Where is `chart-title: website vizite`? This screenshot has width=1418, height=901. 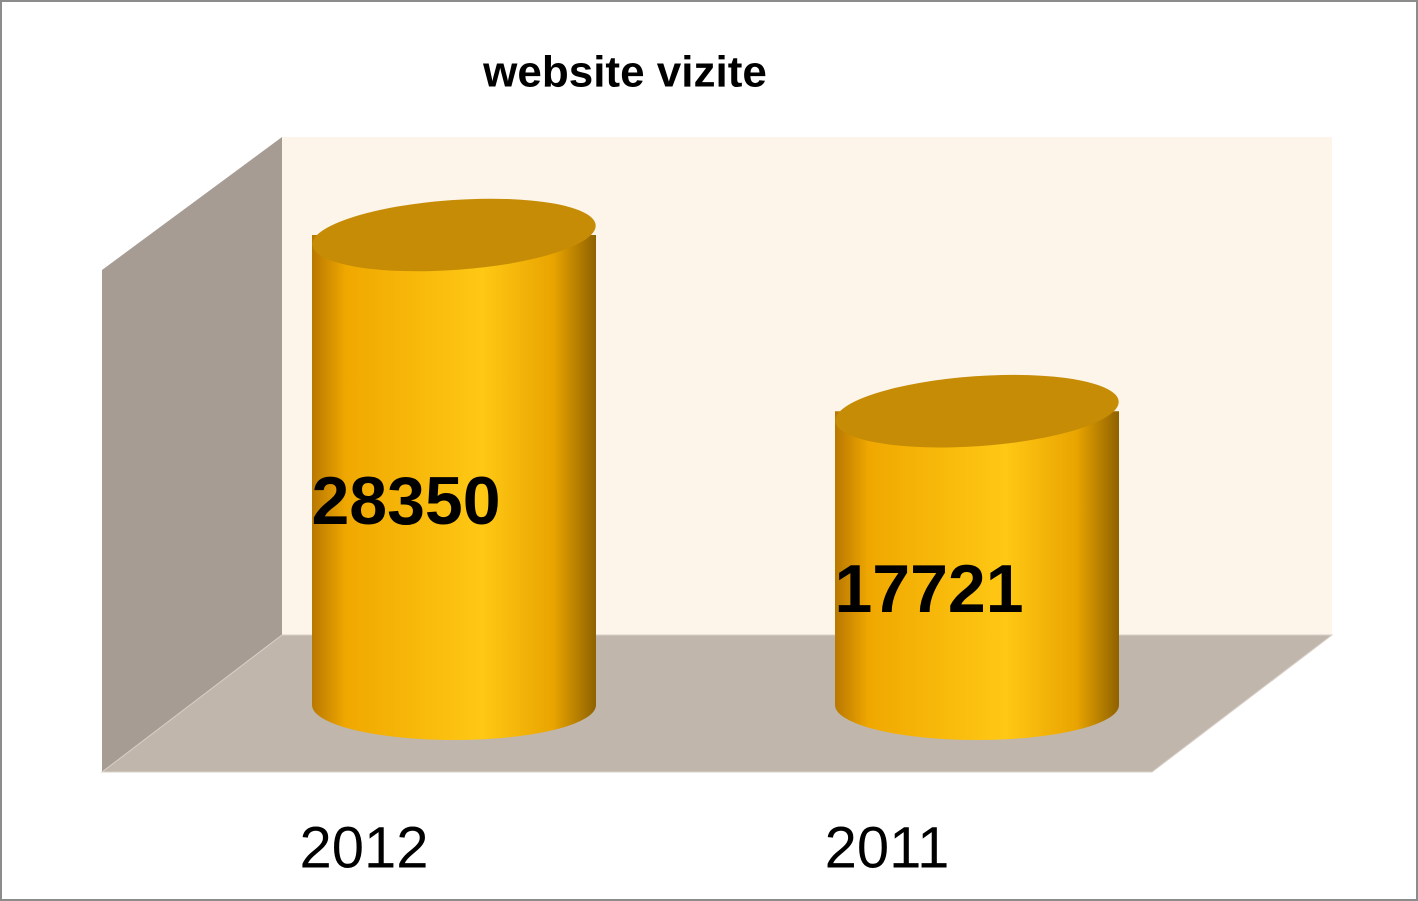 chart-title: website vizite is located at coordinates (624, 72).